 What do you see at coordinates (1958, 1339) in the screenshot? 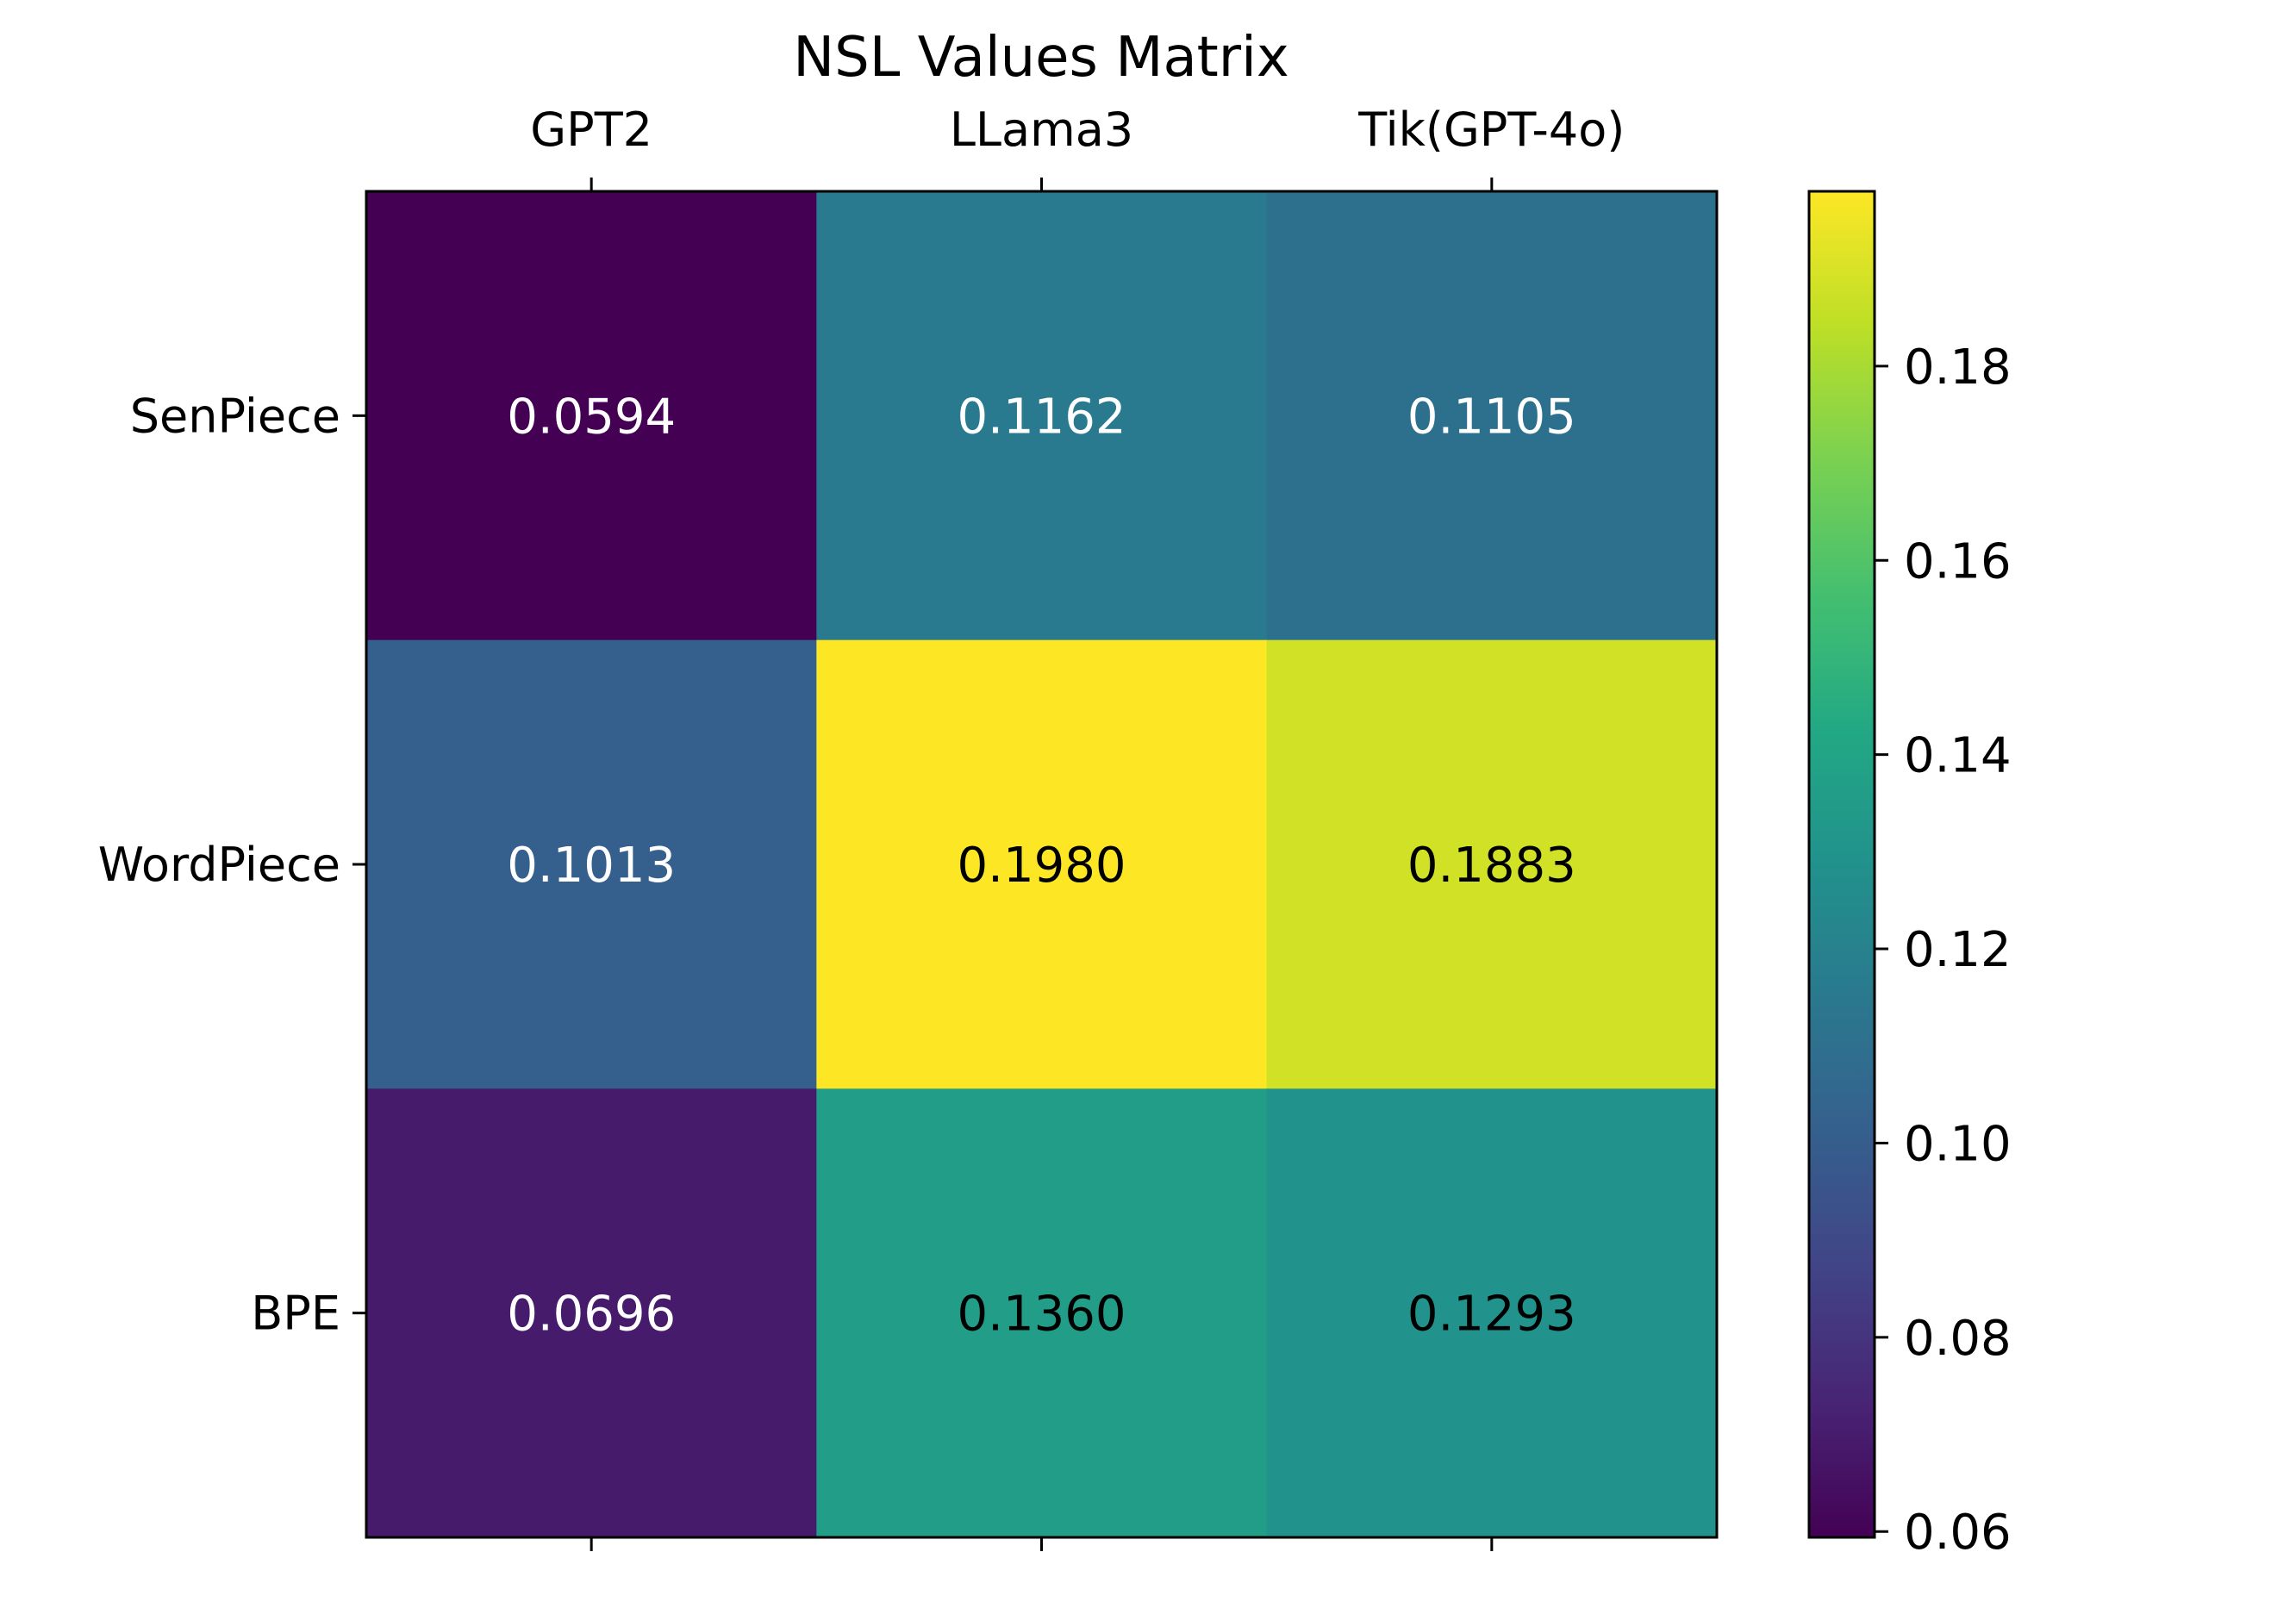
I see `colorbar-tick-label: 0.08` at bounding box center [1958, 1339].